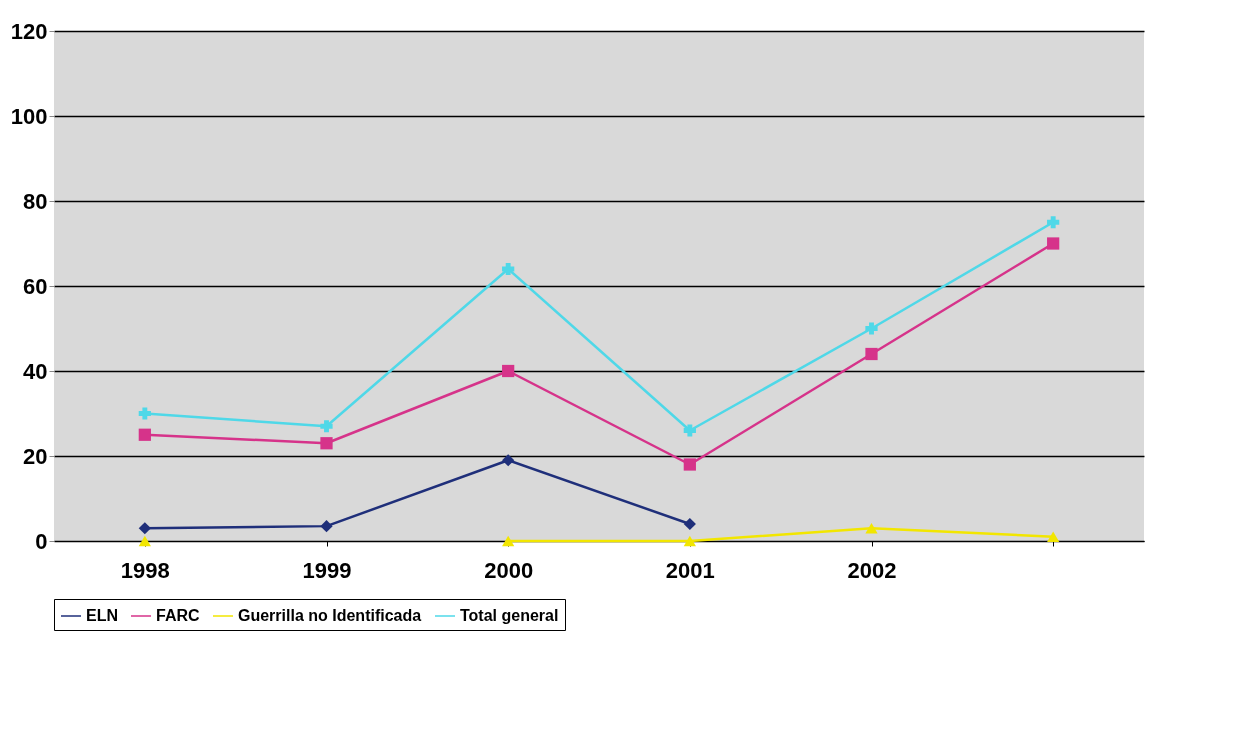 The image size is (1236, 742). What do you see at coordinates (29, 31) in the screenshot?
I see `y-tick-label: 120` at bounding box center [29, 31].